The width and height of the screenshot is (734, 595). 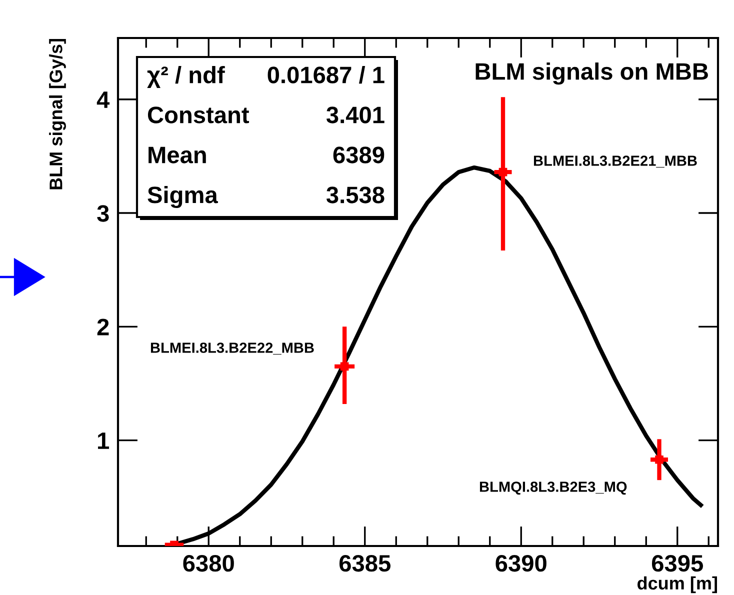 What do you see at coordinates (208, 563) in the screenshot?
I see `x-tick-label: 6380` at bounding box center [208, 563].